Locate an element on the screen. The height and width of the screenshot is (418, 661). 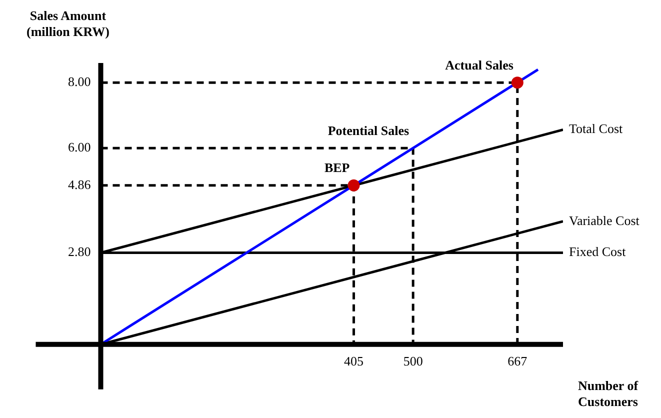
x-axis-title: Number of Customers is located at coordinates (608, 394).